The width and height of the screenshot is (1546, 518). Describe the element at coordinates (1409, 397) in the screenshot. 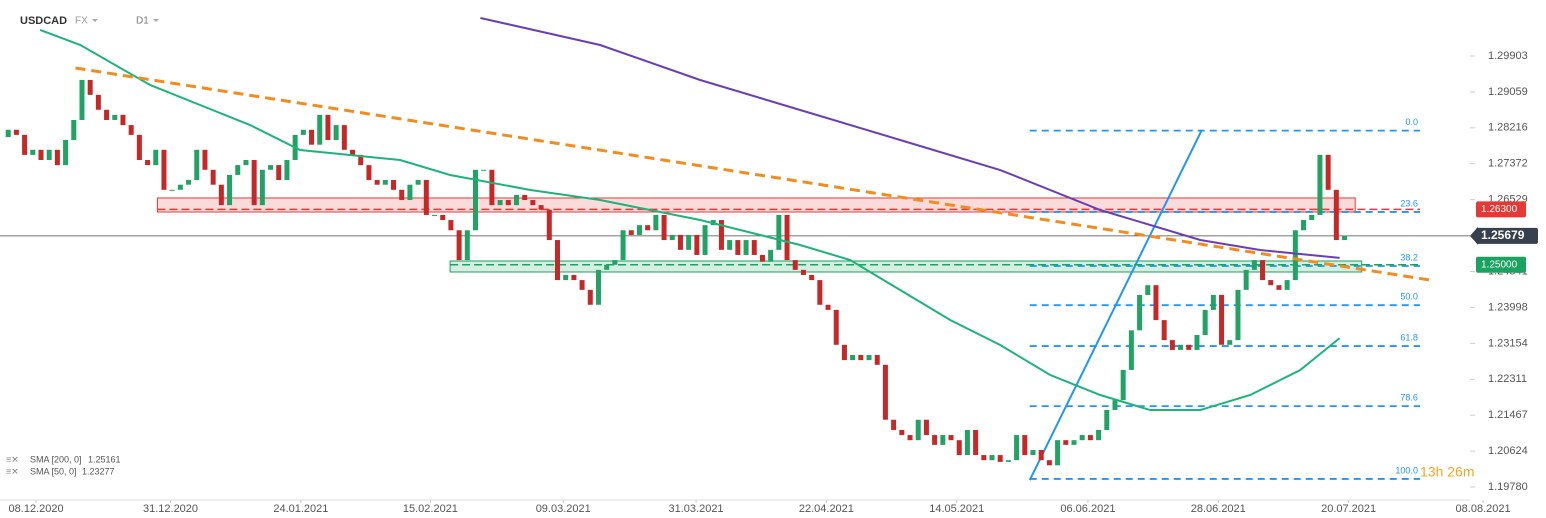

I see `fib-label: 78.6` at that location.